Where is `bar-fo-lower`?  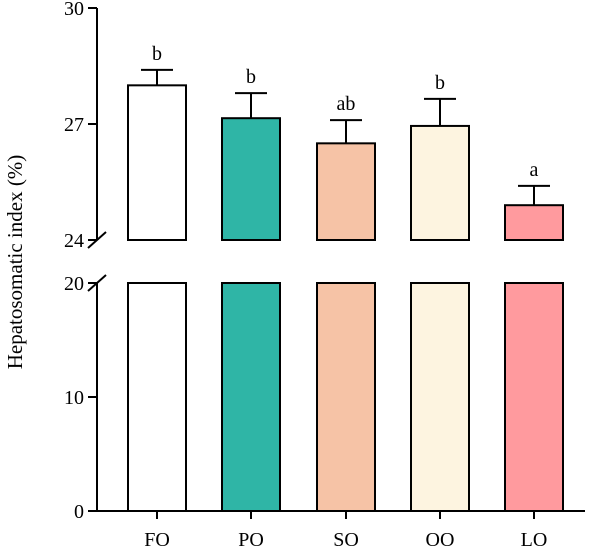 bar-fo-lower is located at coordinates (157, 397).